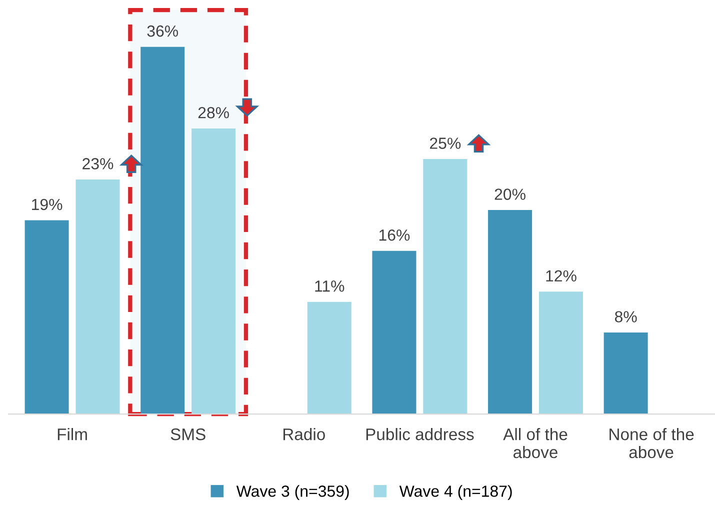 This screenshot has width=715, height=505. I want to click on x-tick-label: Radio, so click(304, 434).